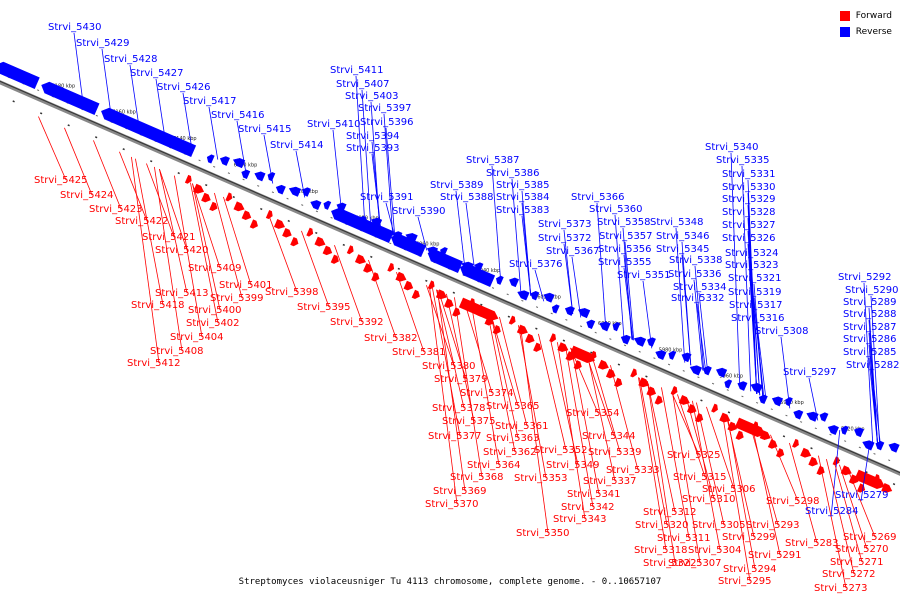  What do you see at coordinates (683, 249) in the screenshot?
I see `gene-label: Strvi_5345` at bounding box center [683, 249].